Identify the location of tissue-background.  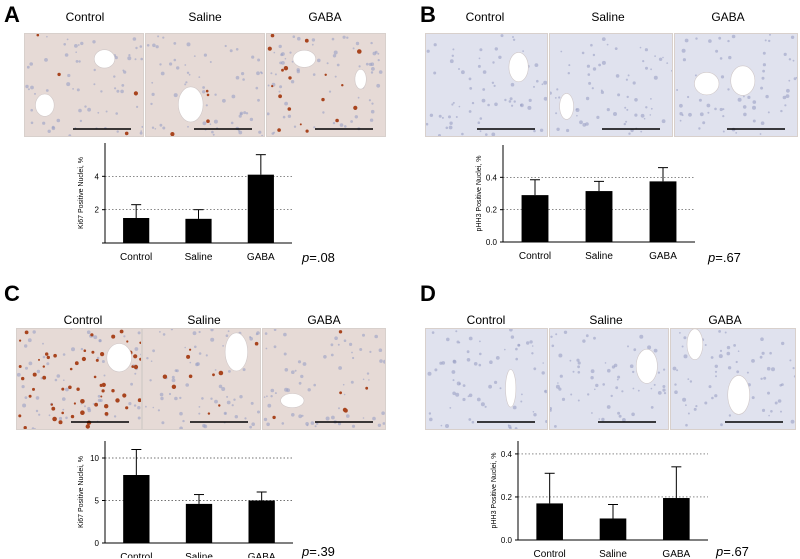
(205, 85).